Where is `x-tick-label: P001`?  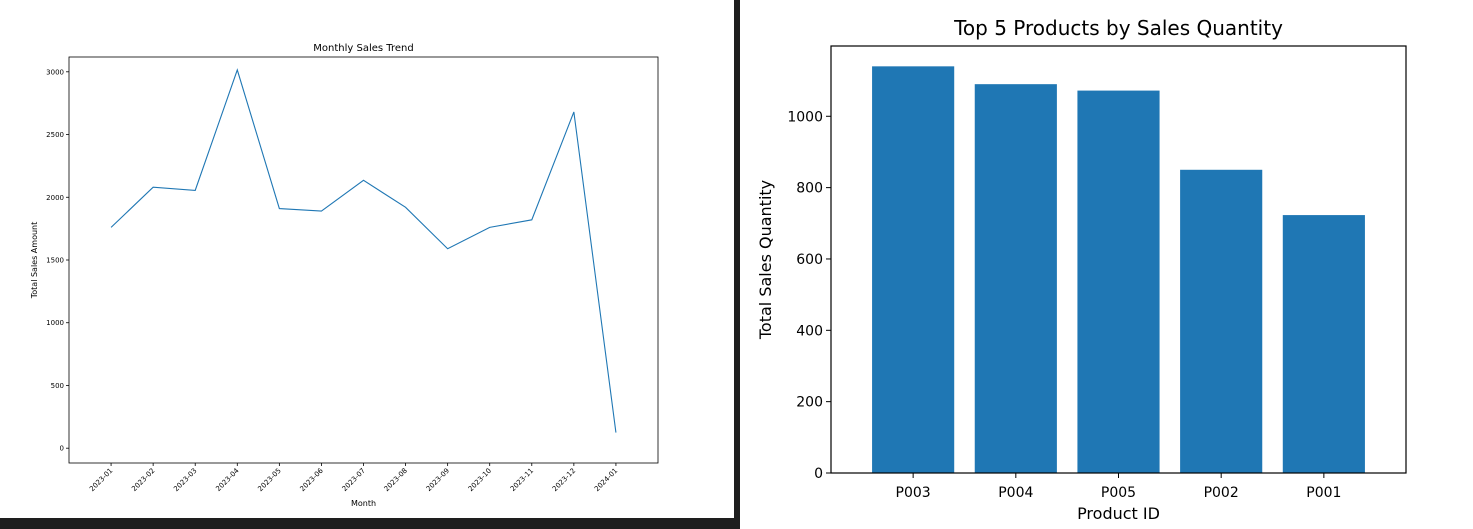
x-tick-label: P001 is located at coordinates (1323, 493).